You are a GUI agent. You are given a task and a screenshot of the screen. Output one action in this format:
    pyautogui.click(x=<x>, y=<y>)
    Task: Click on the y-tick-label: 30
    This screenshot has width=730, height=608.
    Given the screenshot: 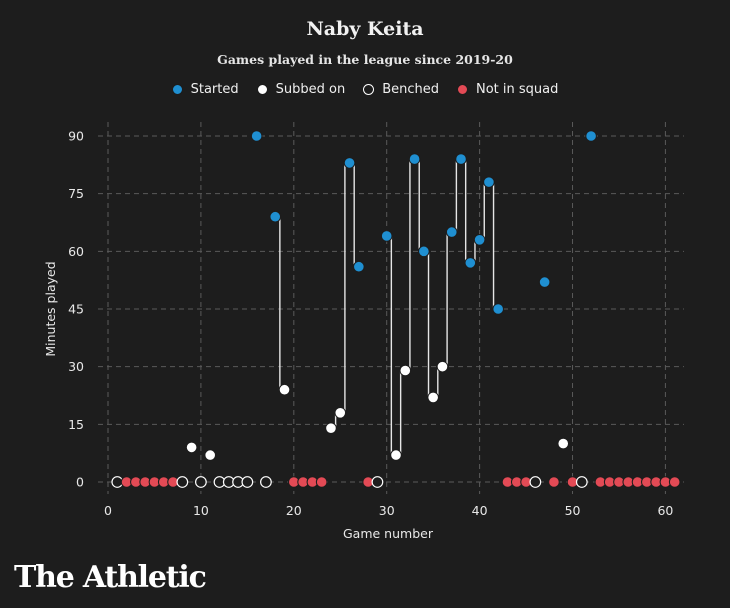 What is the action you would take?
    pyautogui.click(x=76, y=366)
    